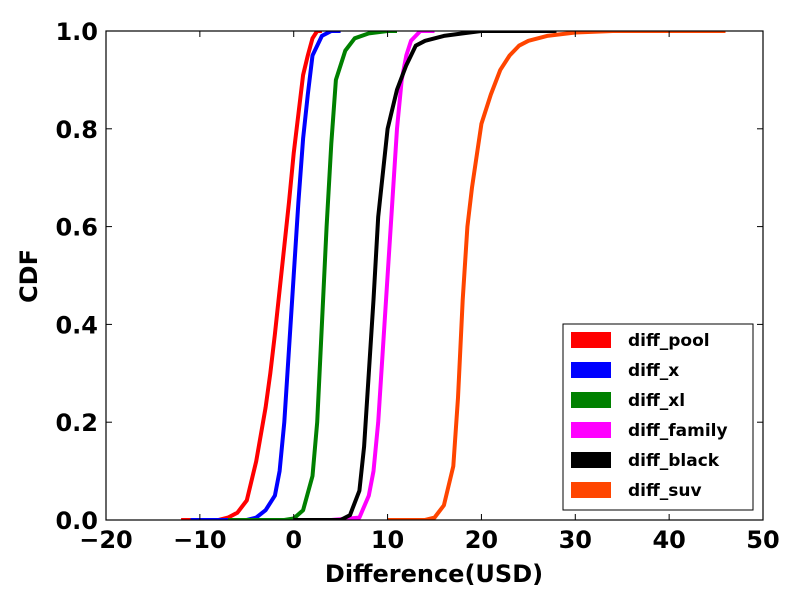 The height and width of the screenshot is (600, 800). Describe the element at coordinates (76, 228) in the screenshot. I see `y-tick-label: 0.6` at that location.